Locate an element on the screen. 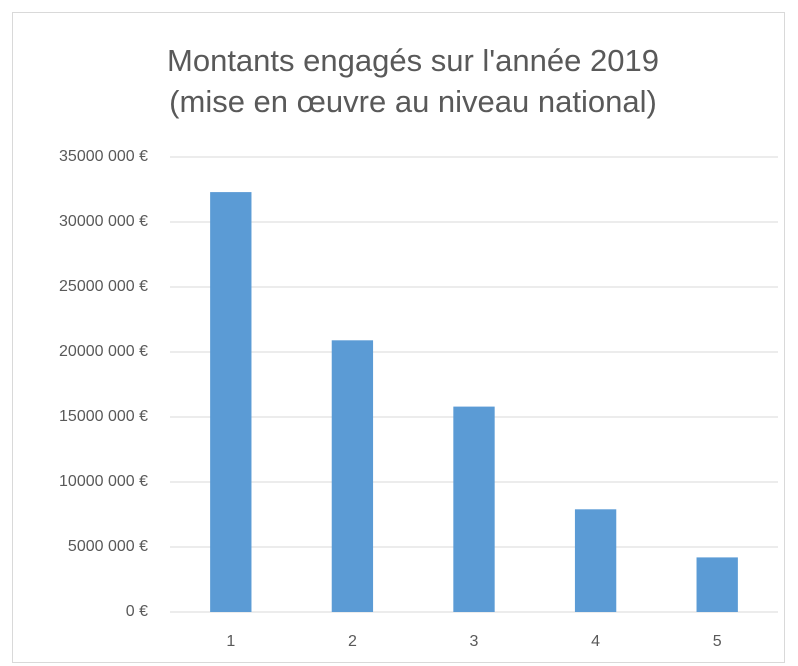 Image resolution: width=798 pixels, height=666 pixels. x-tick-label: 3 is located at coordinates (474, 641).